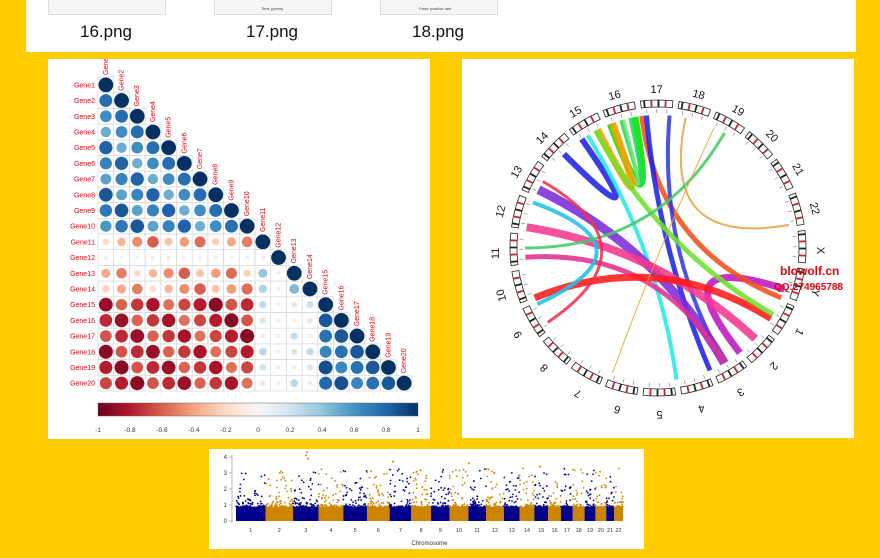  What do you see at coordinates (495, 531) in the screenshot?
I see `chromosome-tick-label: 12` at bounding box center [495, 531].